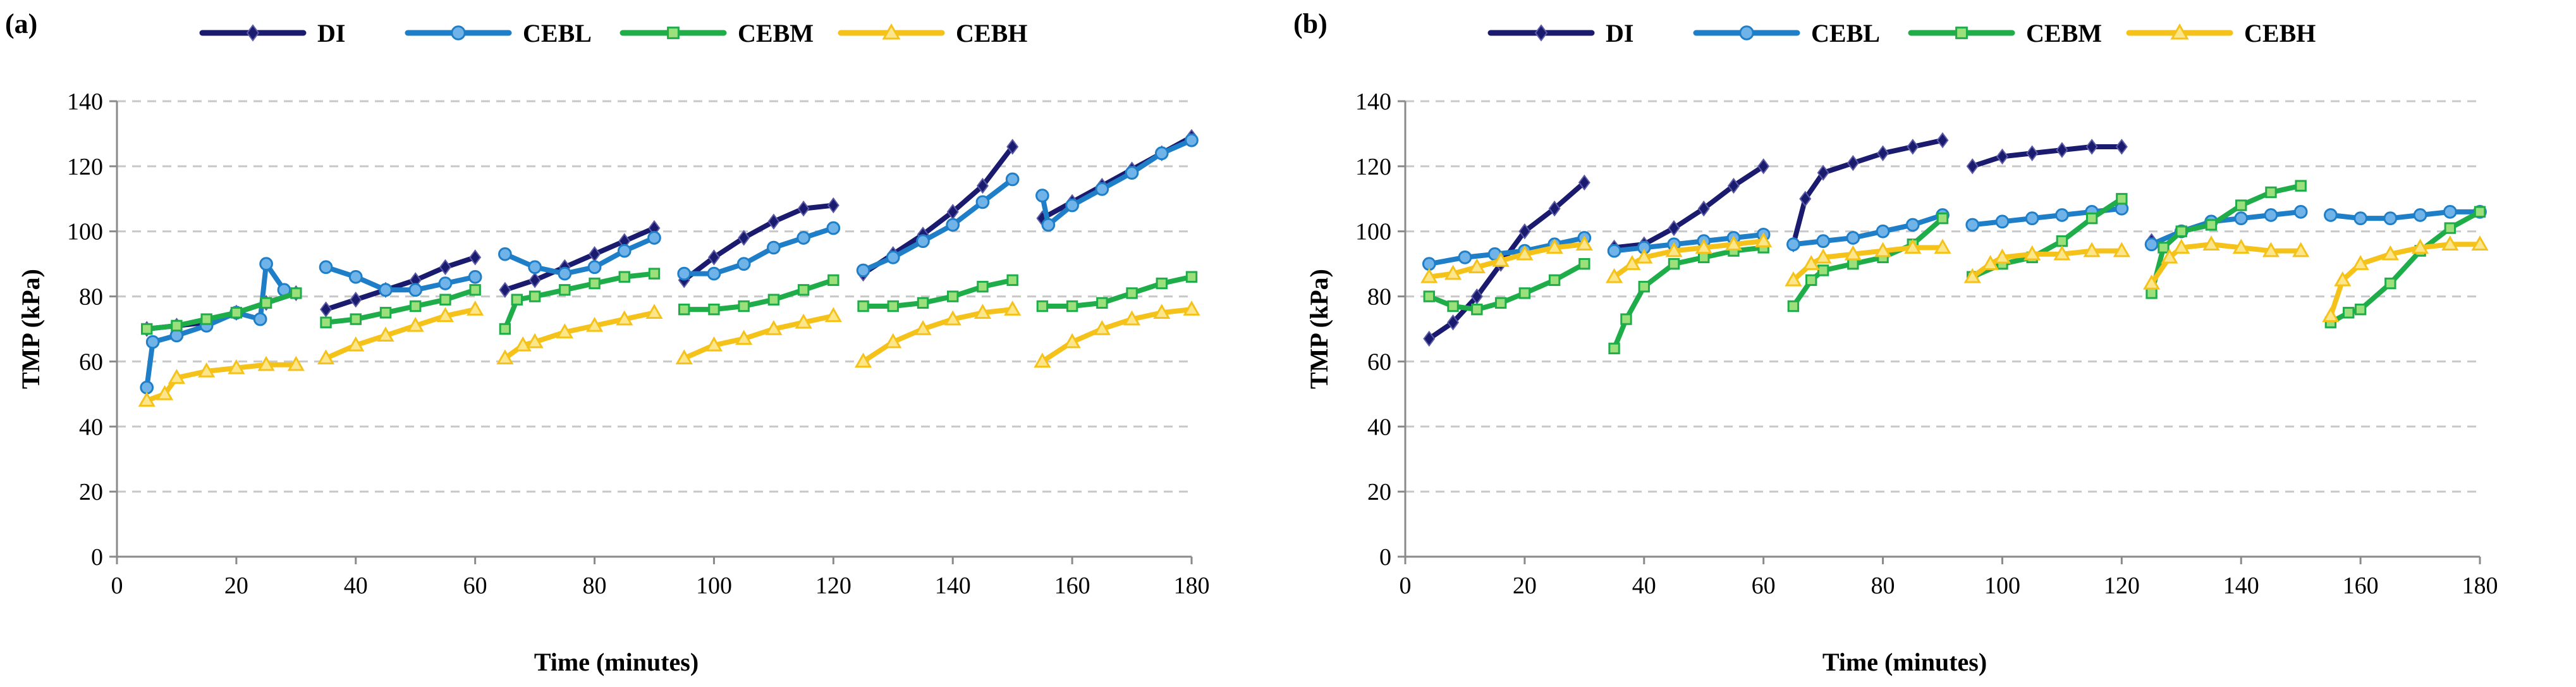  I want to click on legend-label: CEBL, so click(1845, 33).